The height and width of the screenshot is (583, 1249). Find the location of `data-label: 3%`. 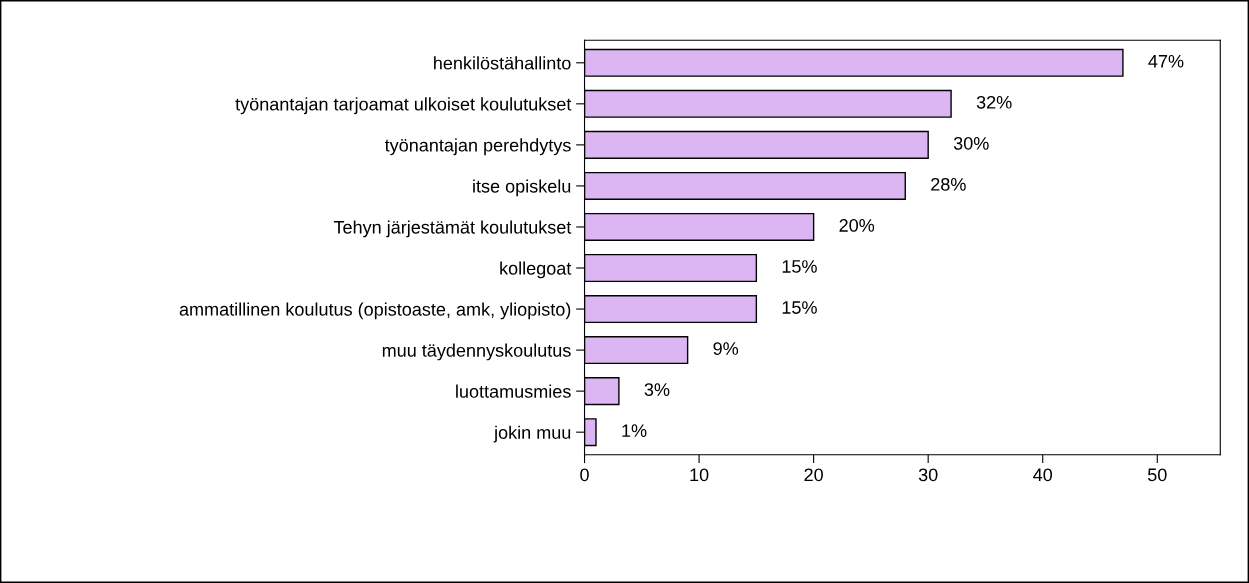

data-label: 3% is located at coordinates (657, 389).